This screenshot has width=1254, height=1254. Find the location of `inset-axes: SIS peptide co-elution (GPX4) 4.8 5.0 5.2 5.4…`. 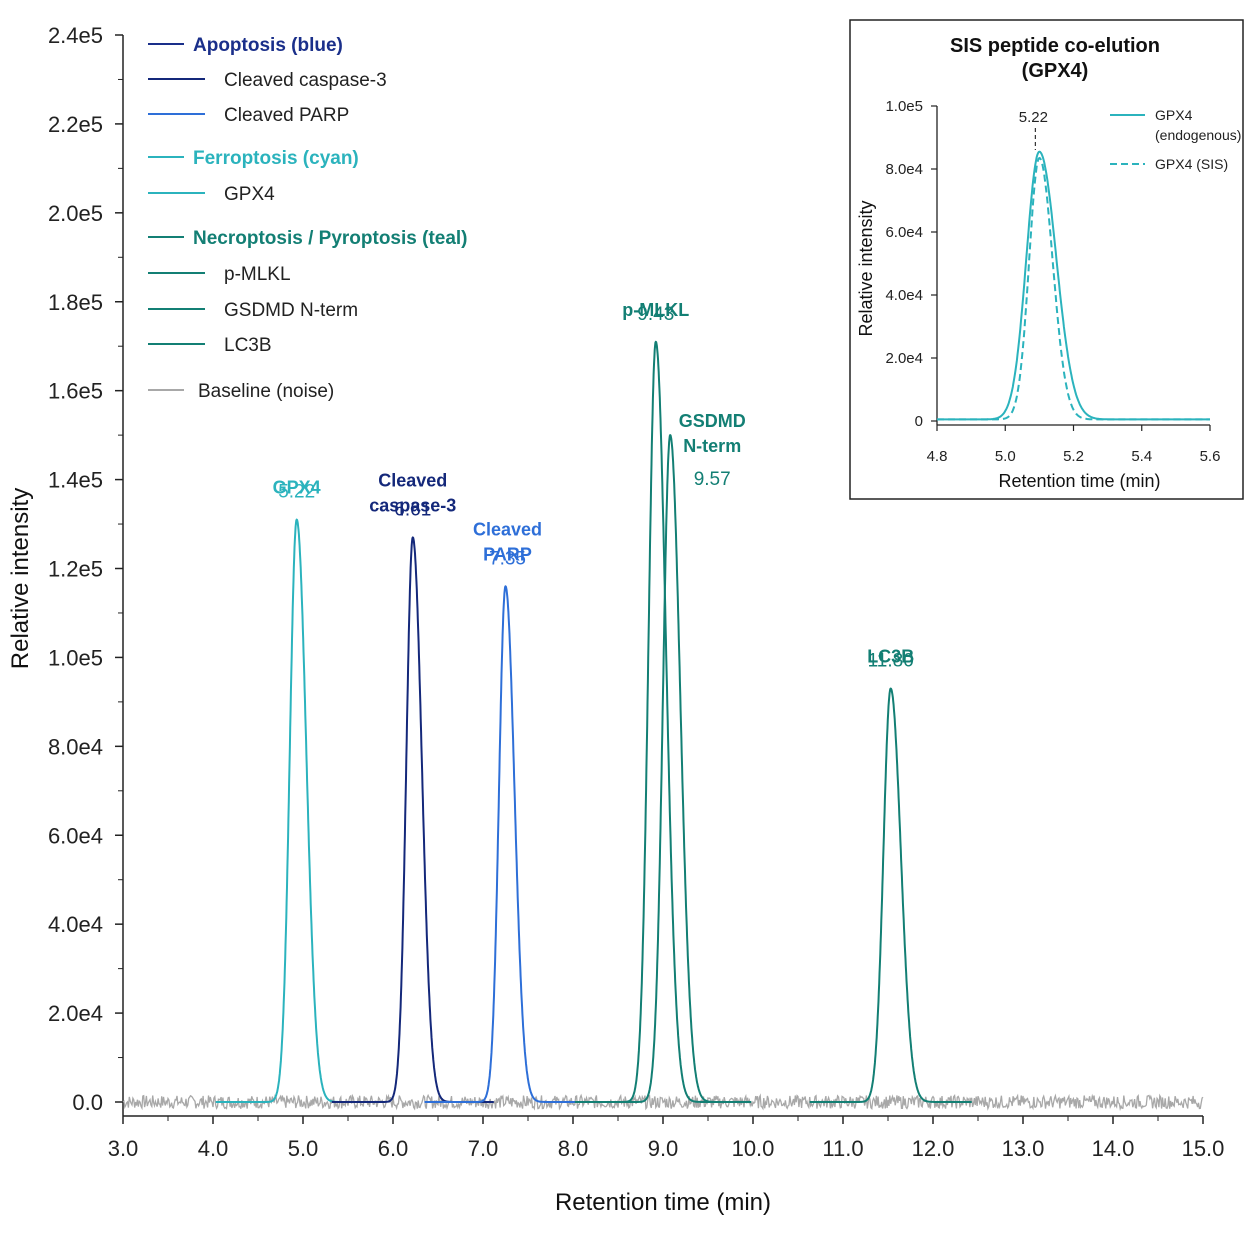

inset-axes: SIS peptide co-elution (GPX4) 4.8 5.0 5.2 5.4… is located at coordinates (1038, 263).